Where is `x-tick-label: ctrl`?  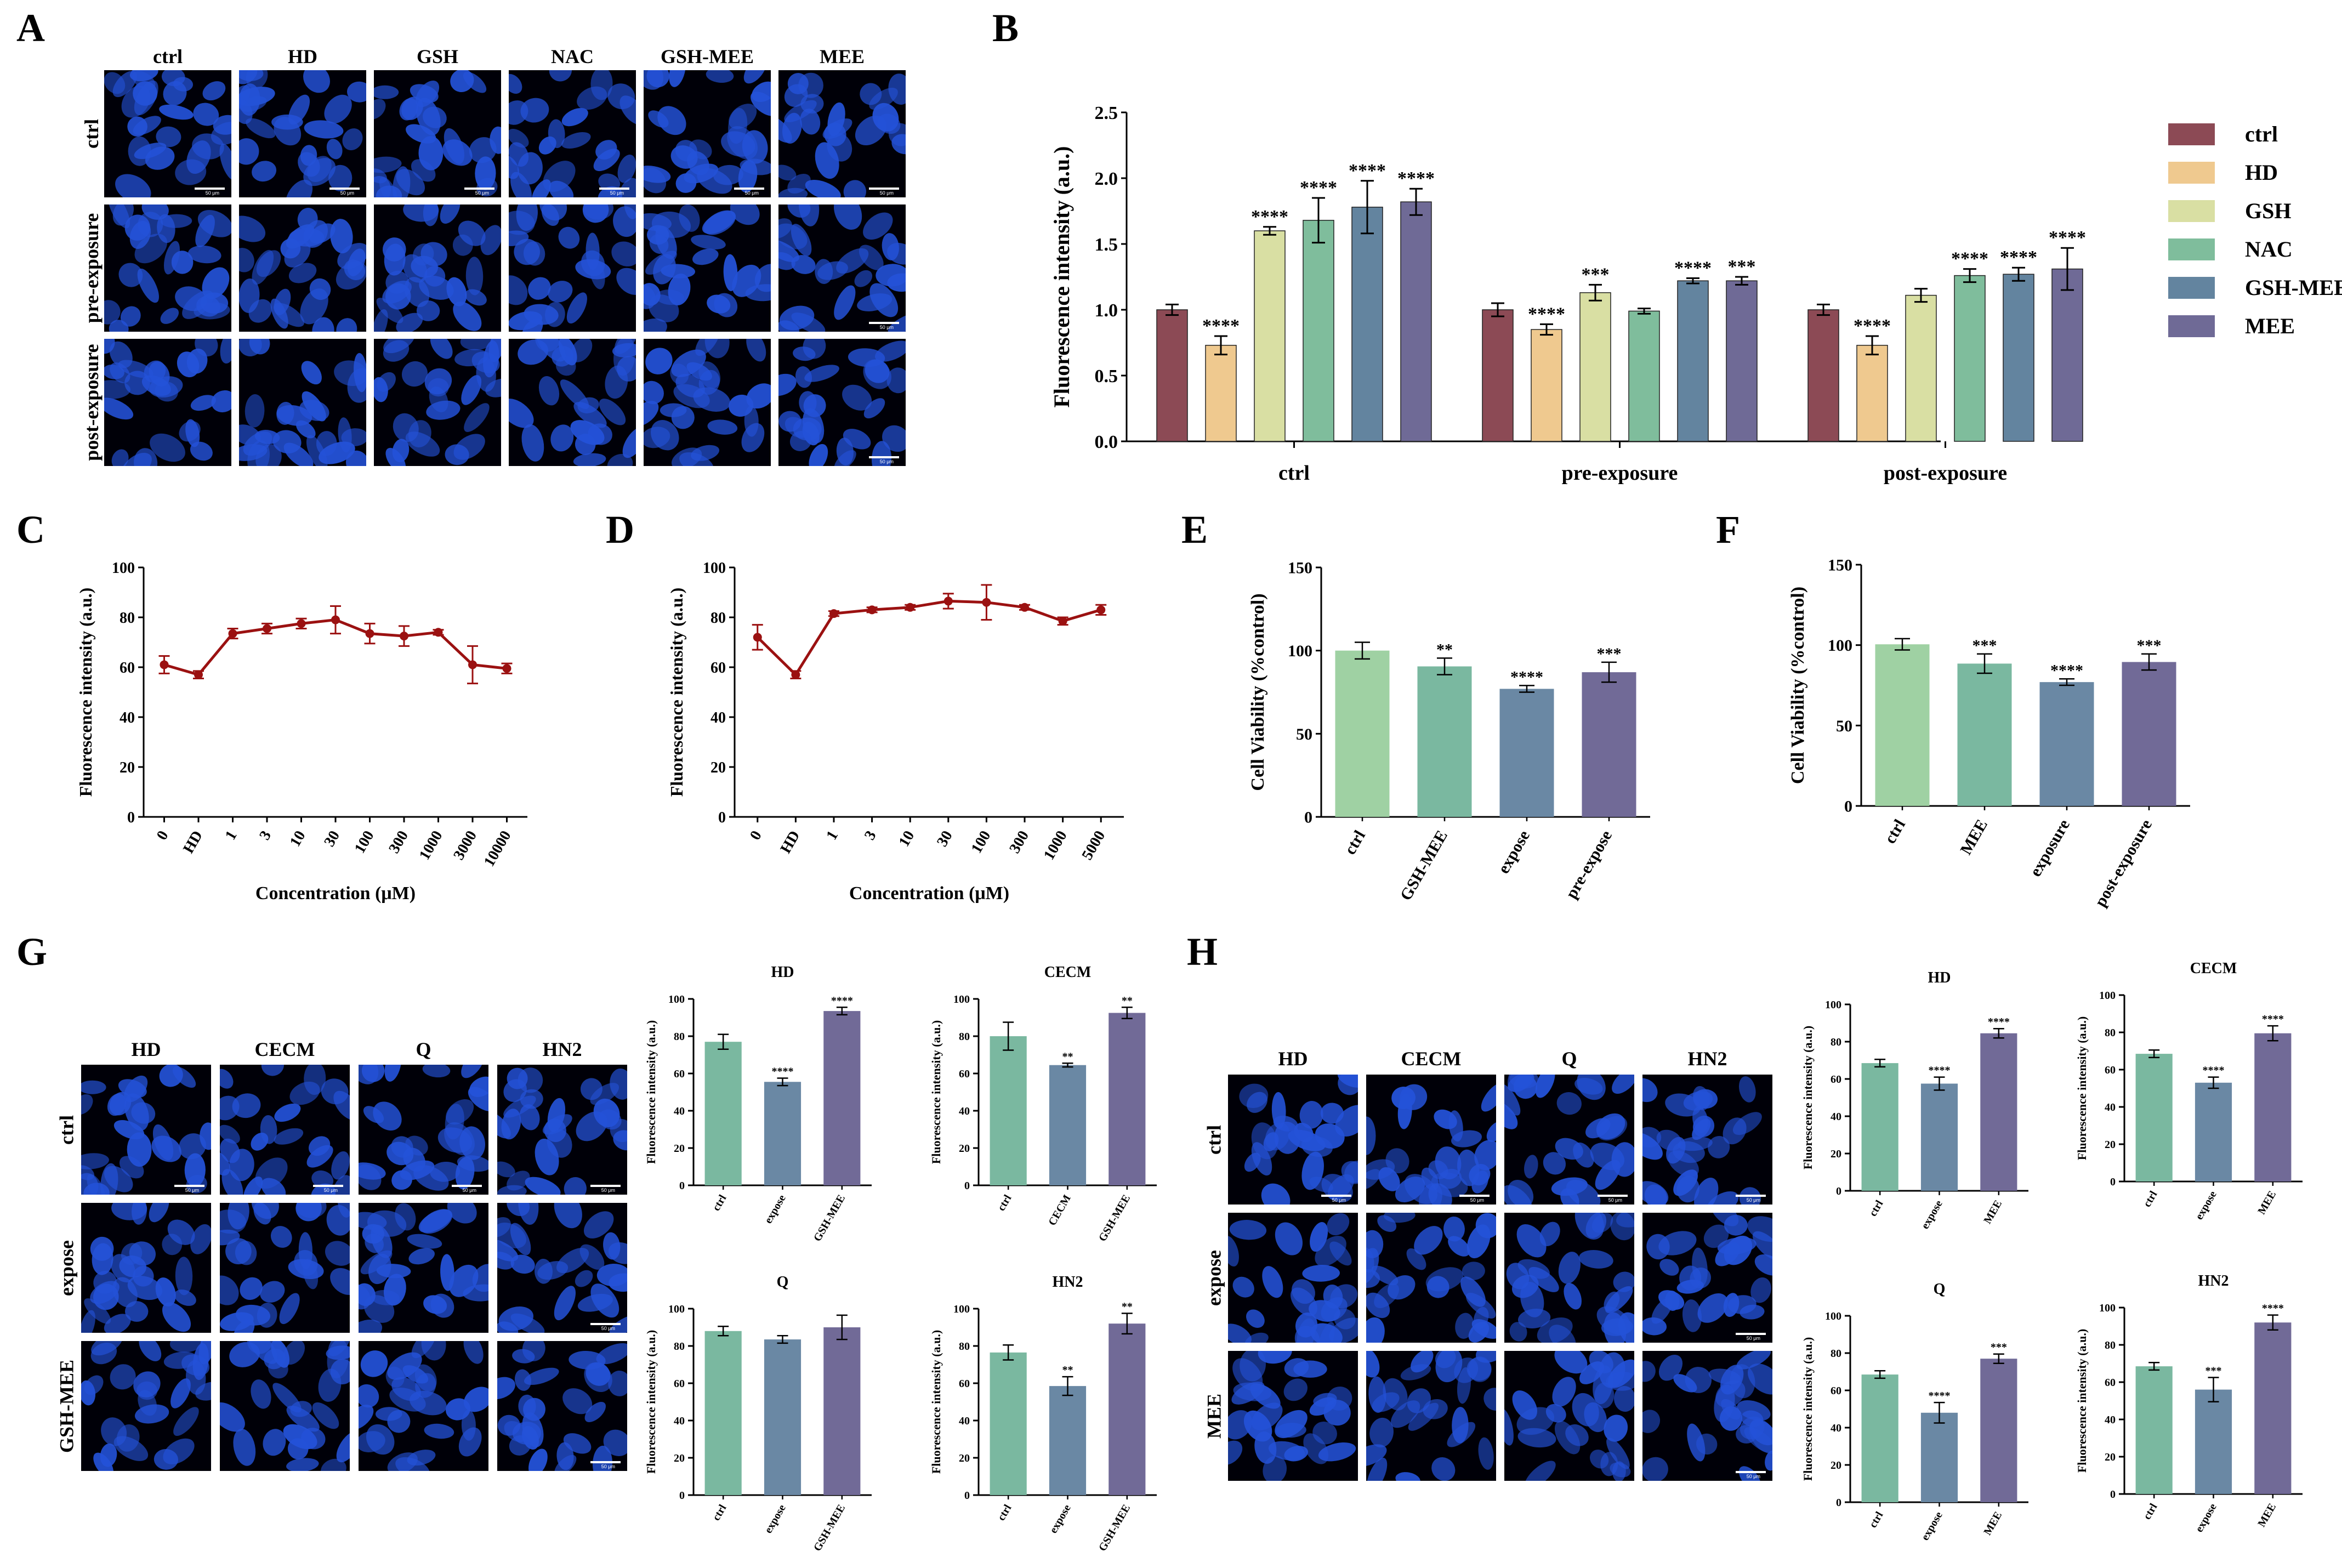 x-tick-label: ctrl is located at coordinates (1895, 832).